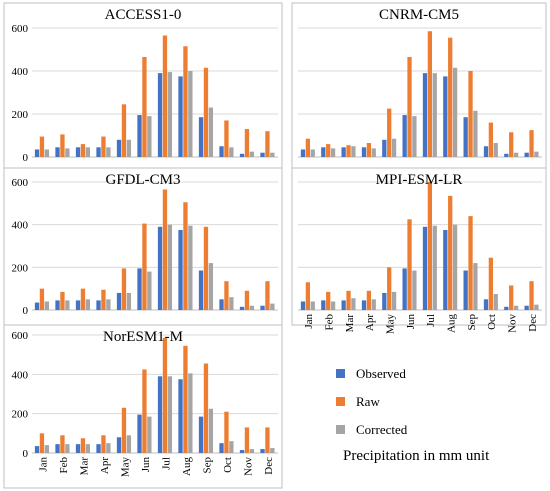 This screenshot has width=550, height=491. Describe the element at coordinates (370, 322) in the screenshot. I see `month-label: Apr` at that location.